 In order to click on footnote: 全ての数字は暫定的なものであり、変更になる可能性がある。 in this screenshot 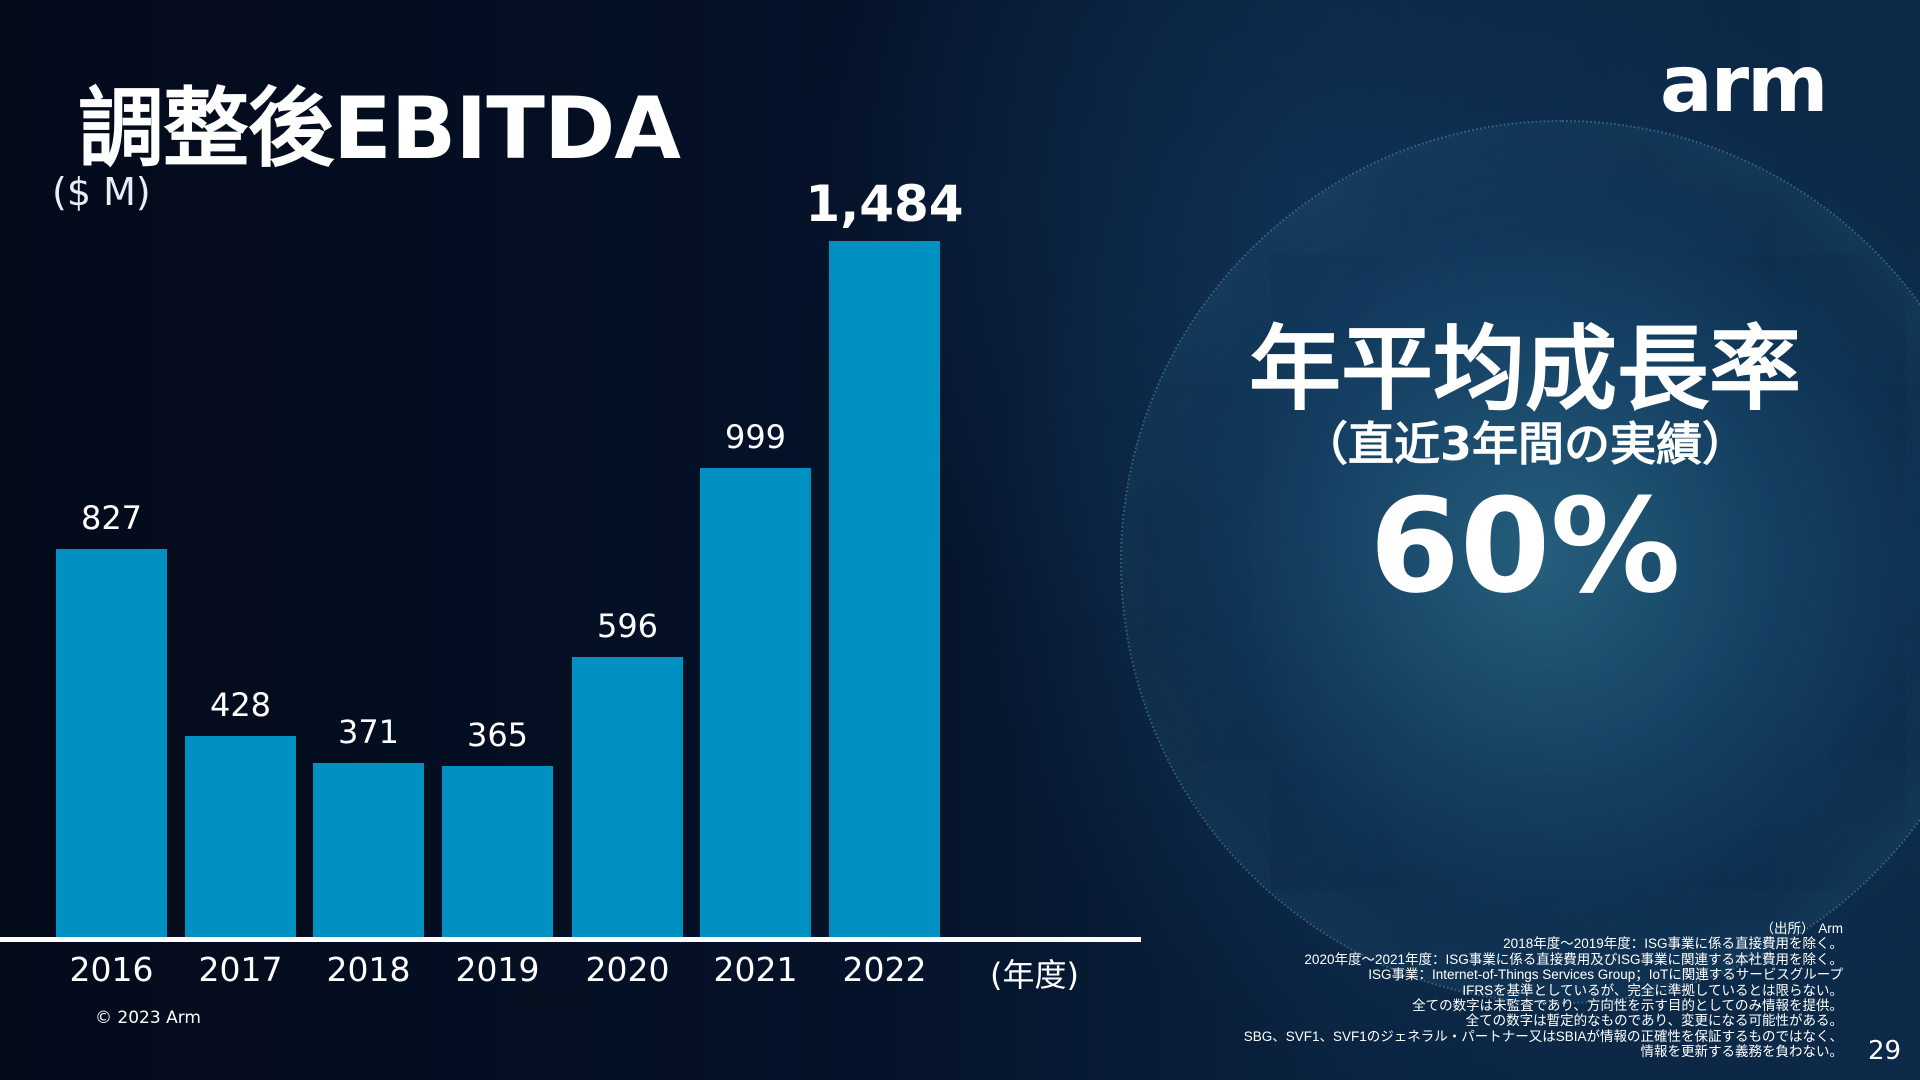, I will do `click(1654, 1021)`.